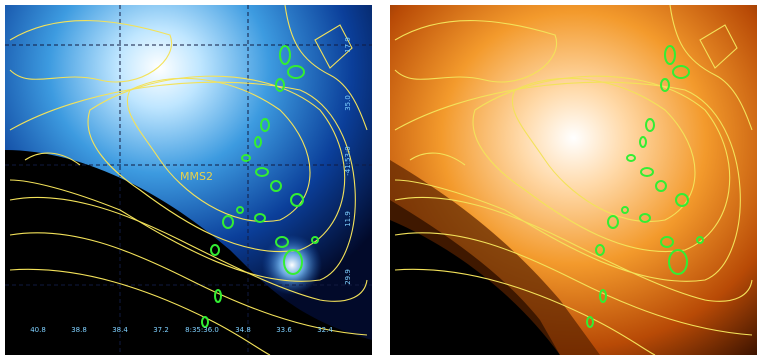  I want to click on dec-labels: 17.9 35.0 -41:53:0 11.9 29.9, so click(348, 161).